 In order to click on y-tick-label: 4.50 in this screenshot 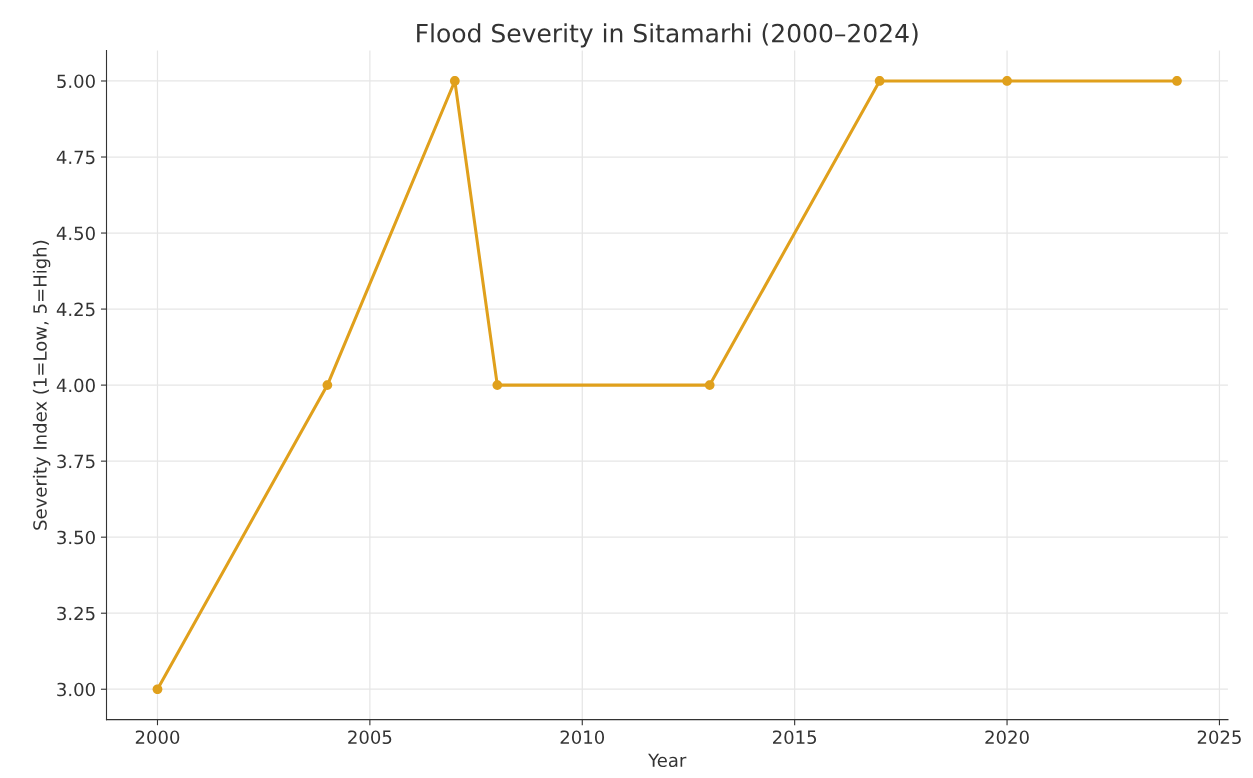, I will do `click(75, 233)`.